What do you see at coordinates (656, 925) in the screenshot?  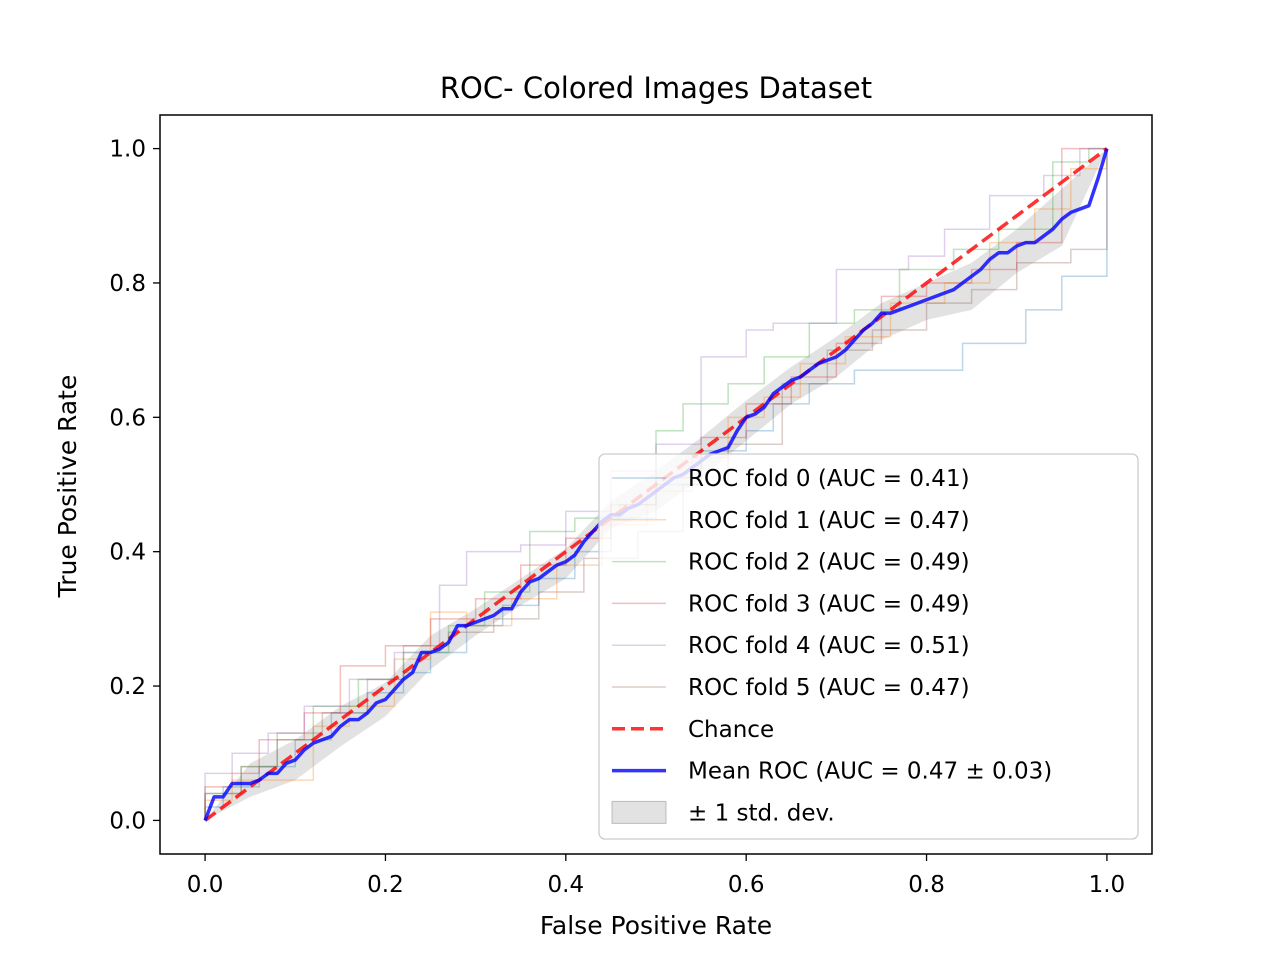 I see `x-axis-label: False Positive Rate` at bounding box center [656, 925].